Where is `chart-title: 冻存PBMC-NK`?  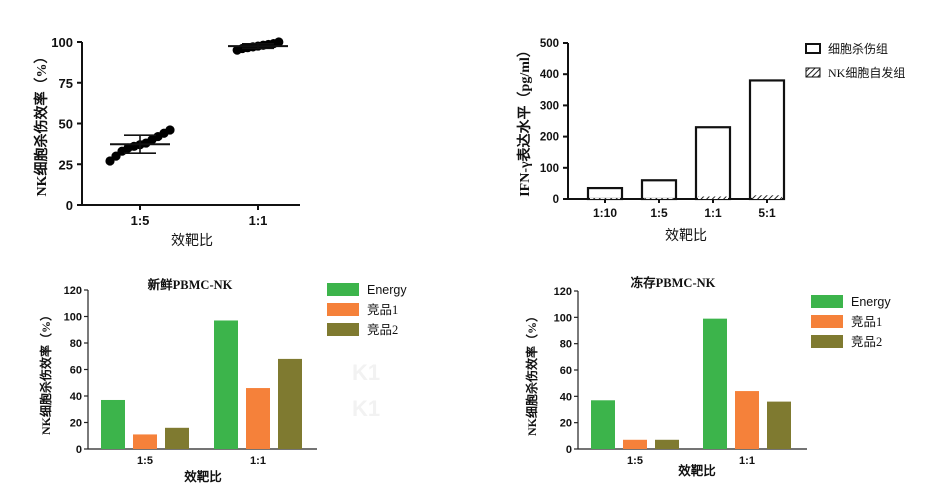
chart-title: 冻存PBMC-NK is located at coordinates (673, 282).